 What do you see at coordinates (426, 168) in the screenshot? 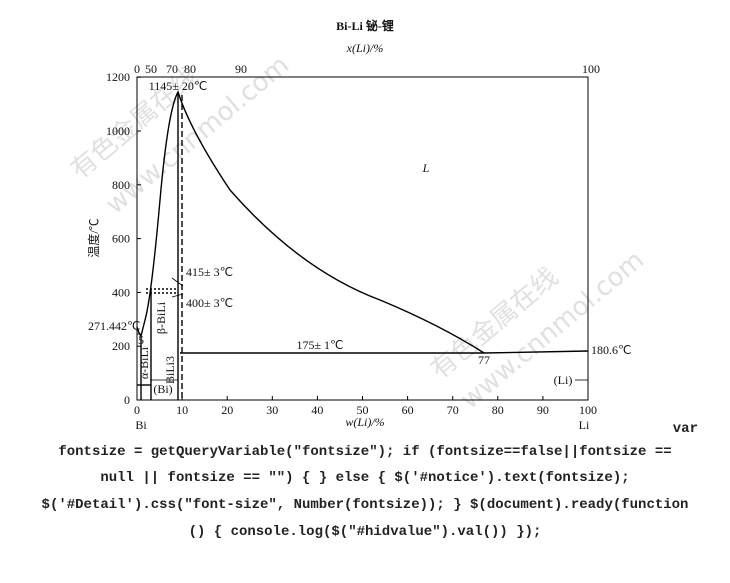
I see `annotation: L` at bounding box center [426, 168].